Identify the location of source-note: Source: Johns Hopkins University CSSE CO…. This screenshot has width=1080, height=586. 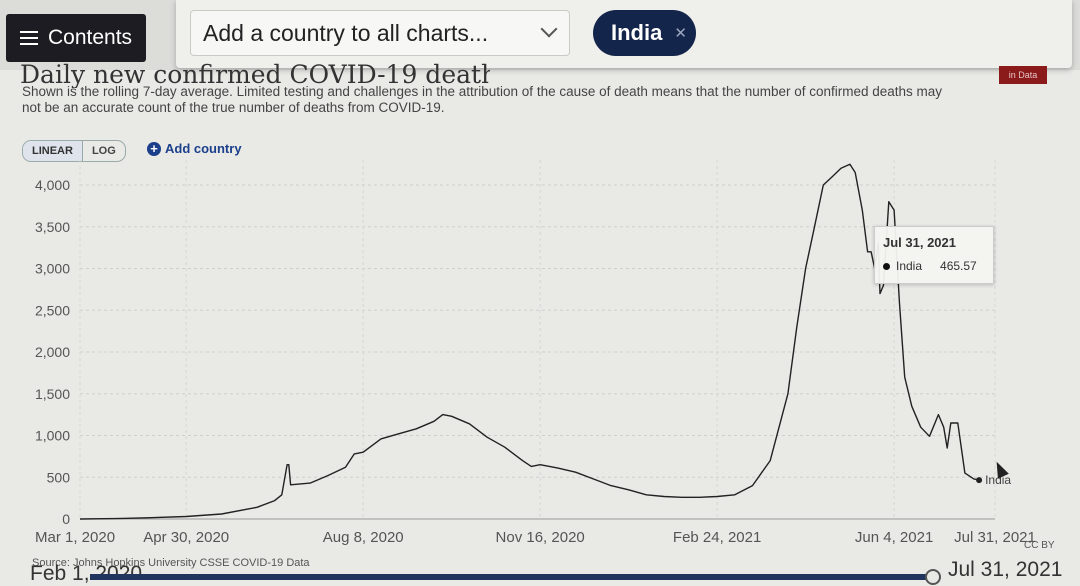
(171, 563).